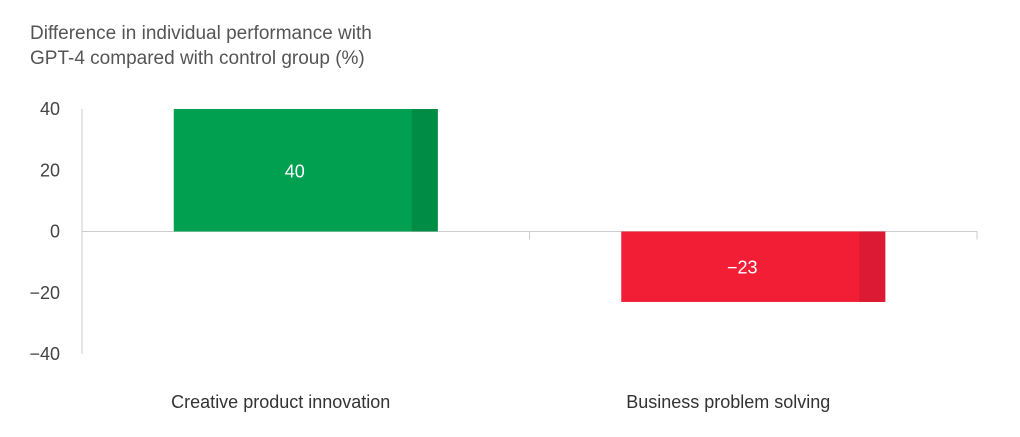 The width and height of the screenshot is (1020, 437). What do you see at coordinates (44, 231) in the screenshot?
I see `y-axis: 40 20 0 −20 −40` at bounding box center [44, 231].